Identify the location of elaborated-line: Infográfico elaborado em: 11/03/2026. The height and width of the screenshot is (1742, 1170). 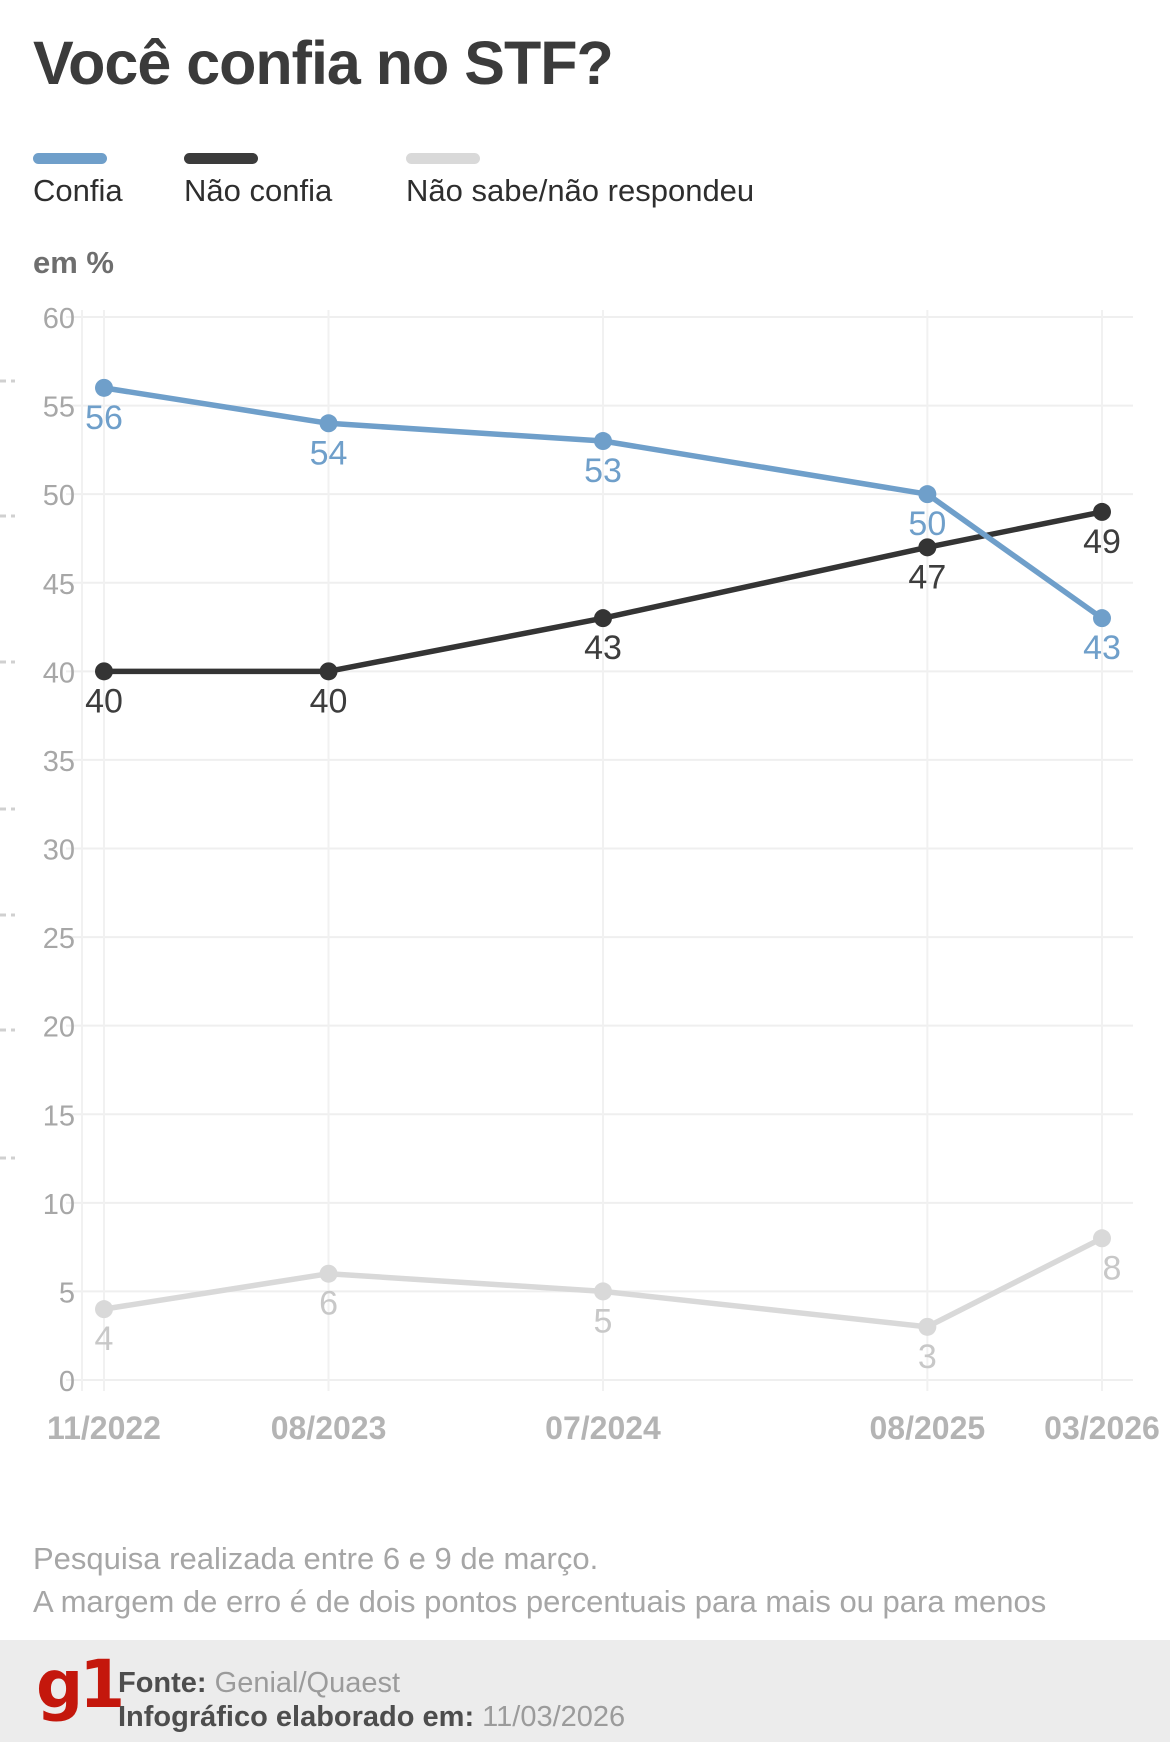
(371, 1717).